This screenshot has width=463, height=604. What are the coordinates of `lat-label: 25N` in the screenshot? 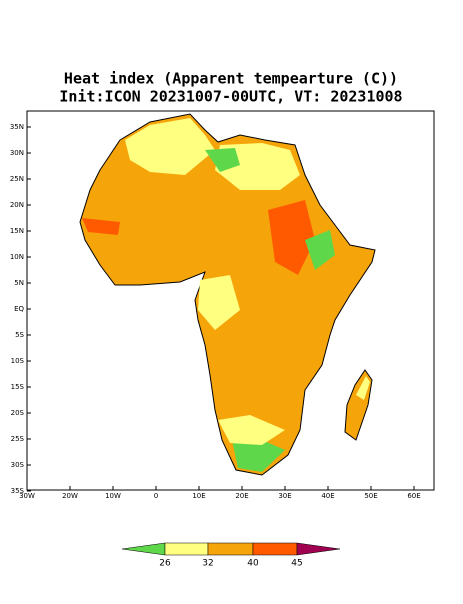 It's located at (17, 179).